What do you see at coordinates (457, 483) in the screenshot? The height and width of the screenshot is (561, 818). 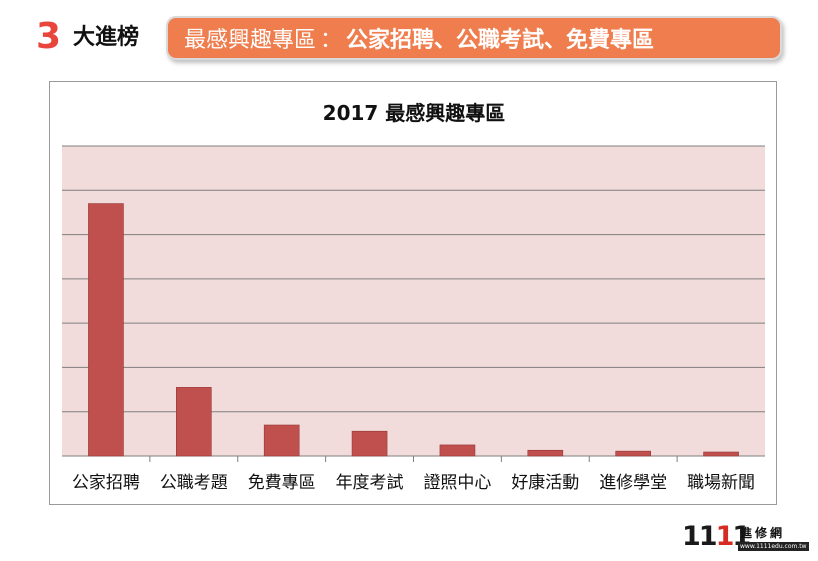 I see `x-tick-label: 證照中心` at bounding box center [457, 483].